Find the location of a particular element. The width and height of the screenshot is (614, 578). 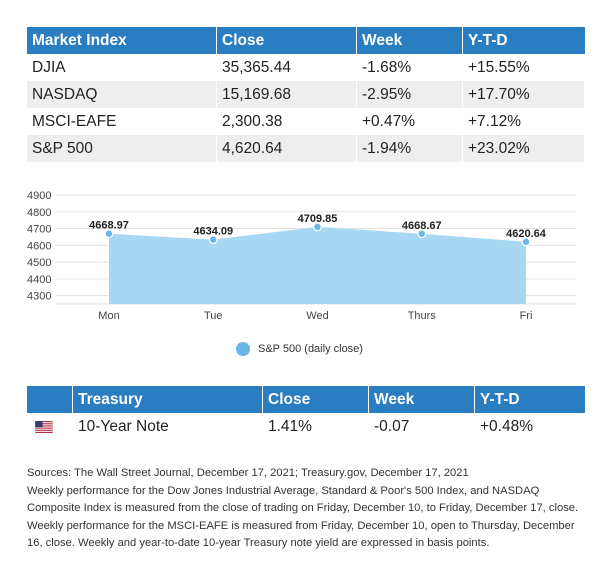

treasury-name: 10-Year Note is located at coordinates (168, 426).